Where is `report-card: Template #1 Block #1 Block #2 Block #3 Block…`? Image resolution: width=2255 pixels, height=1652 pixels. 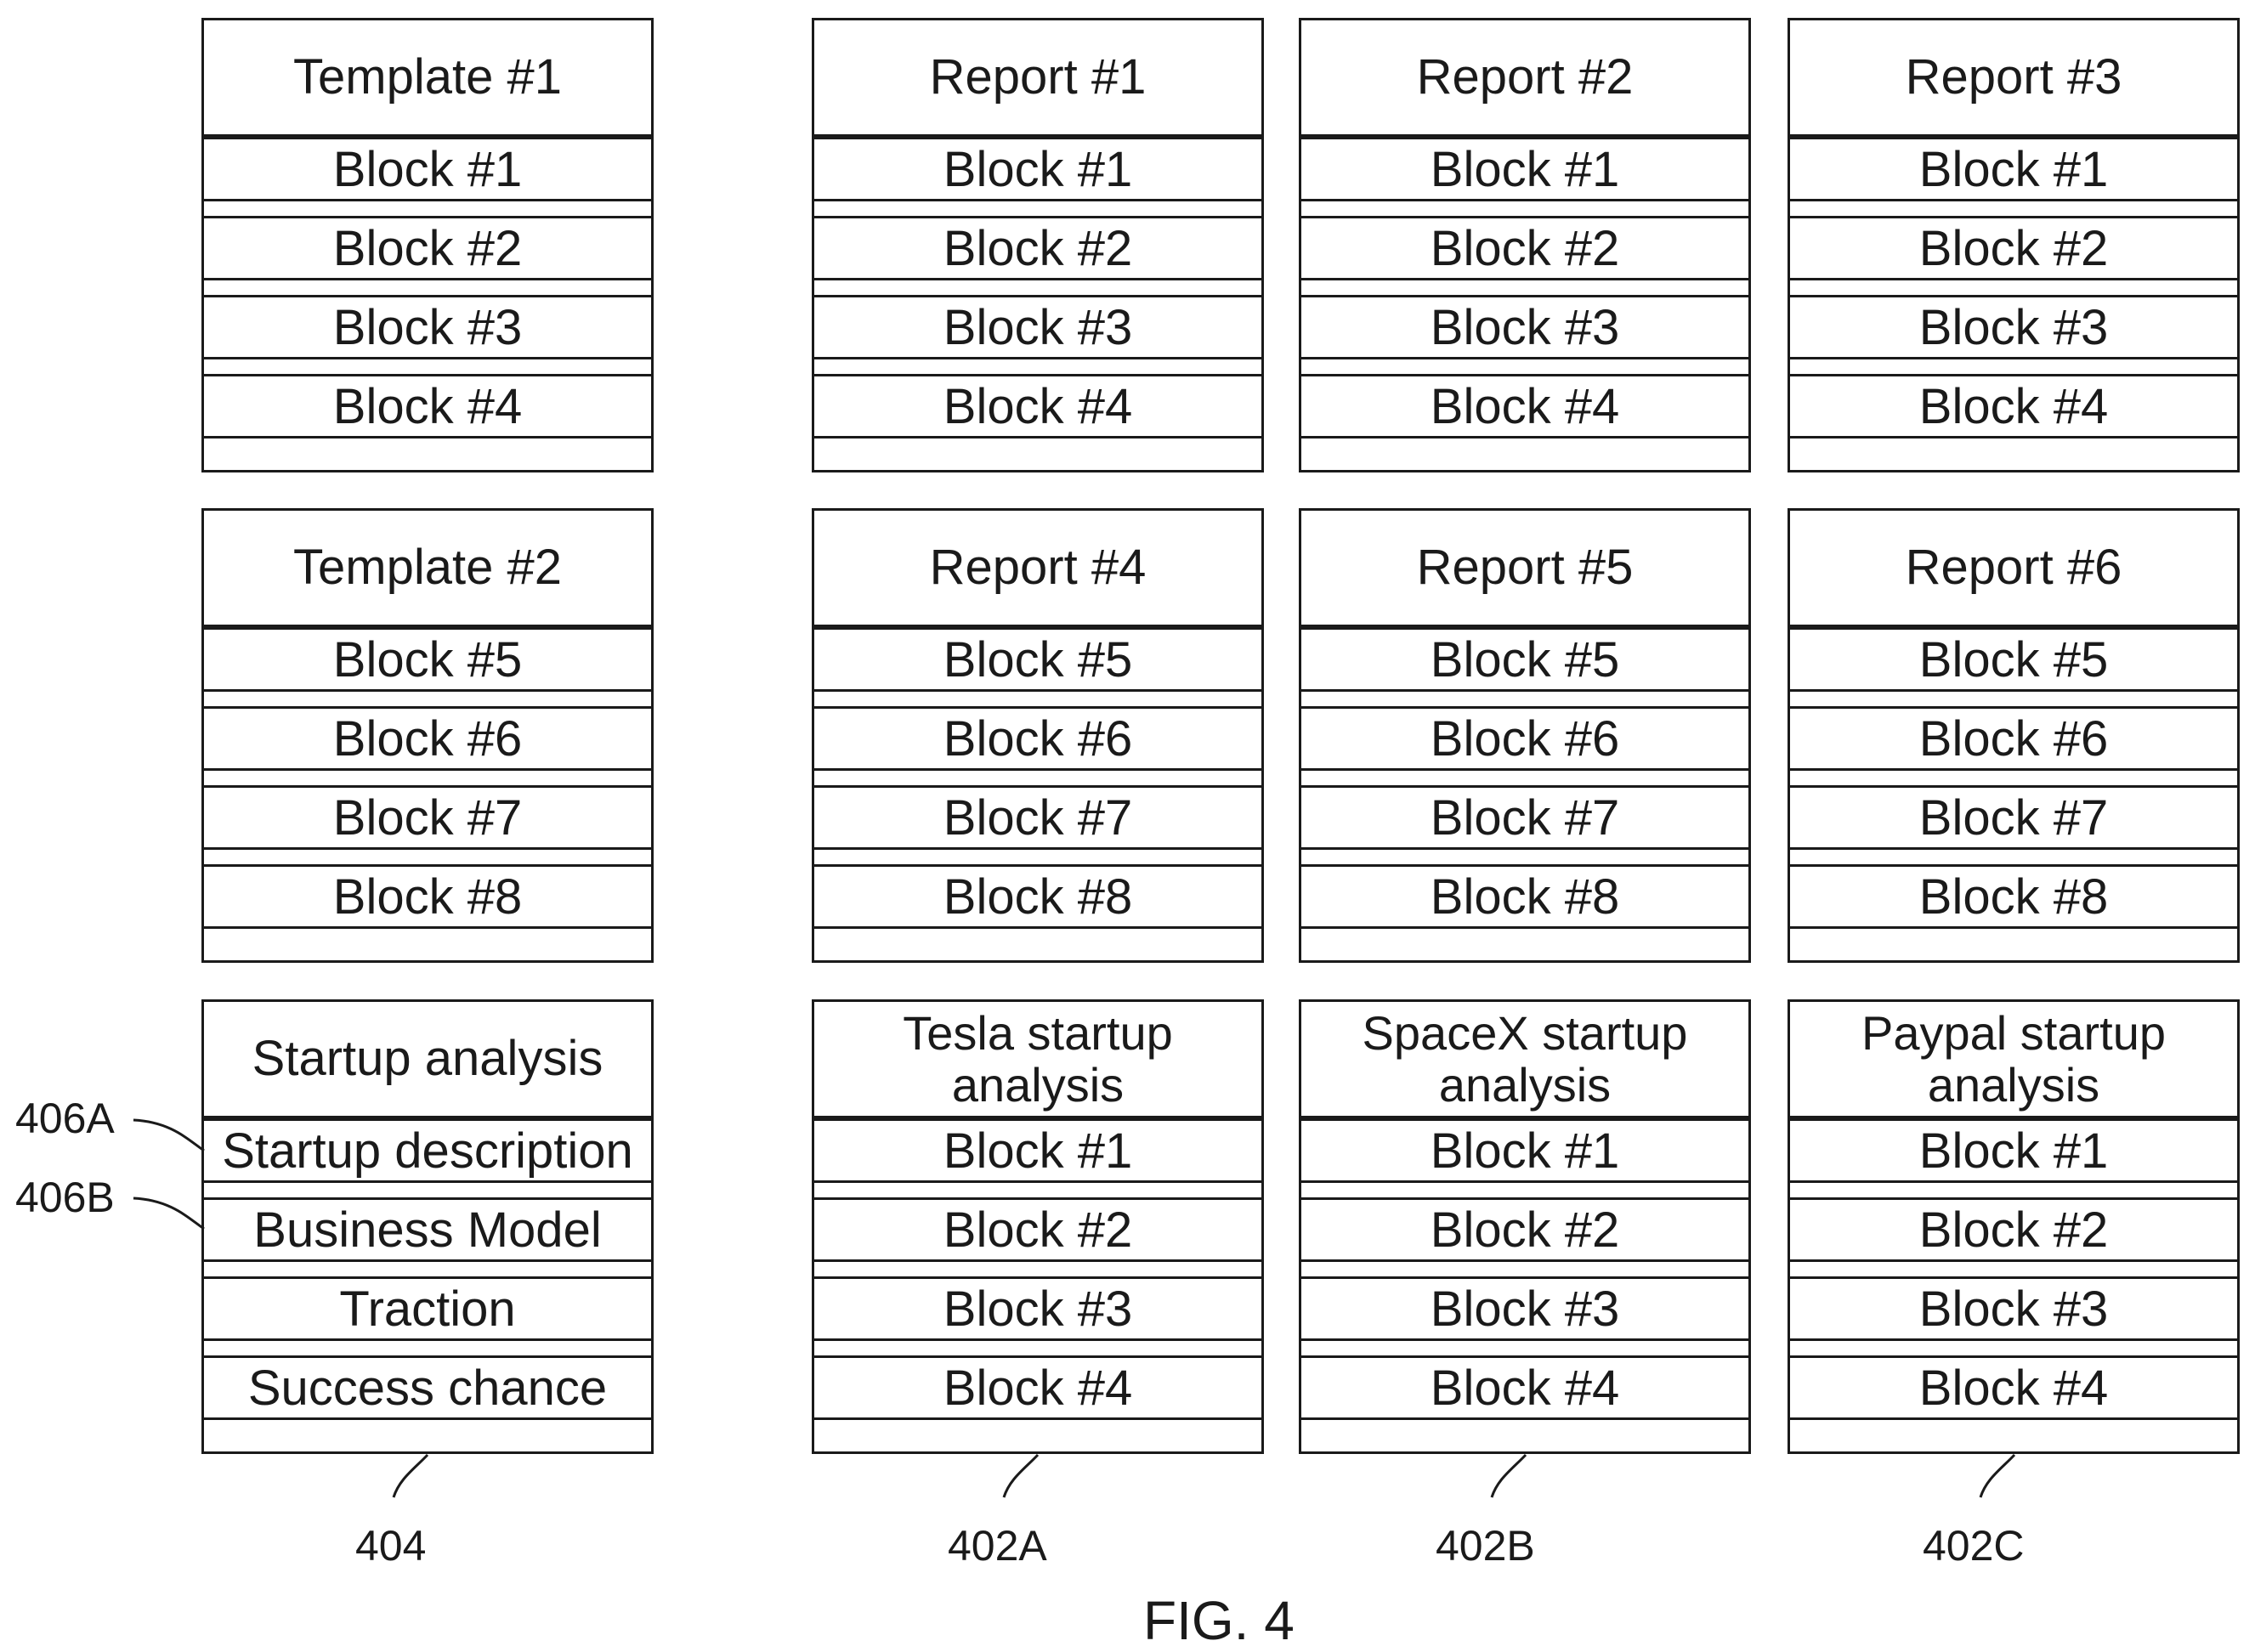
report-card: Template #1 Block #1 Block #2 Block #3 Block… is located at coordinates (427, 245).